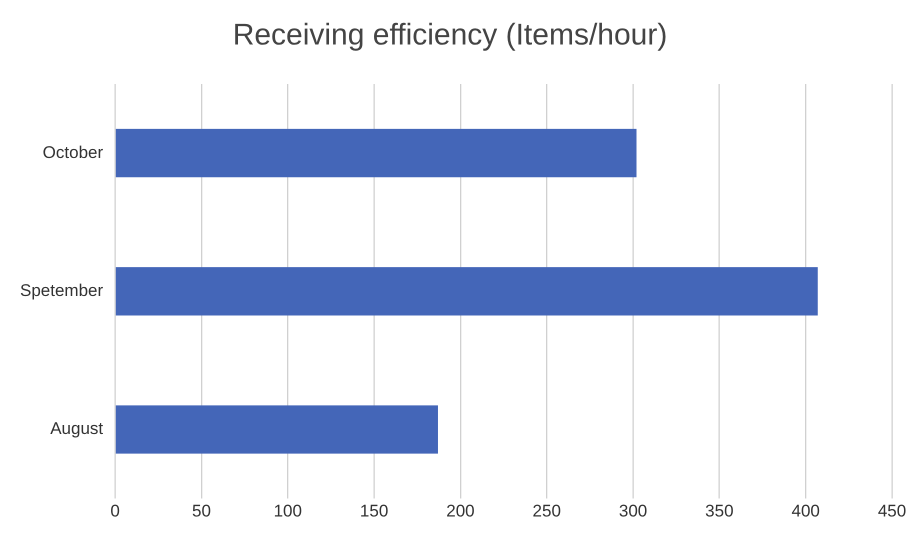  What do you see at coordinates (633, 510) in the screenshot?
I see `x-tick-label: 300` at bounding box center [633, 510].